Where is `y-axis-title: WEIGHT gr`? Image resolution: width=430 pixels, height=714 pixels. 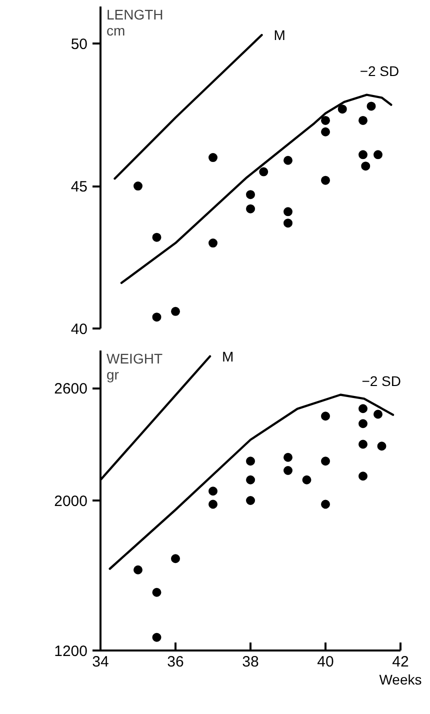
y-axis-title: WEIGHT gr is located at coordinates (134, 366).